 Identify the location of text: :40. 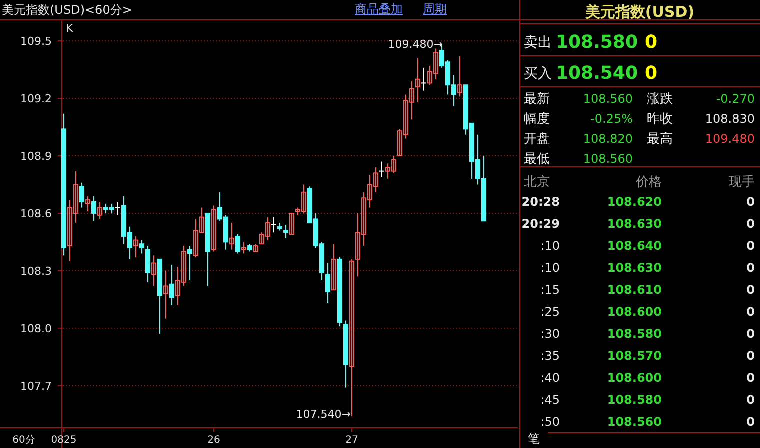
(550, 378).